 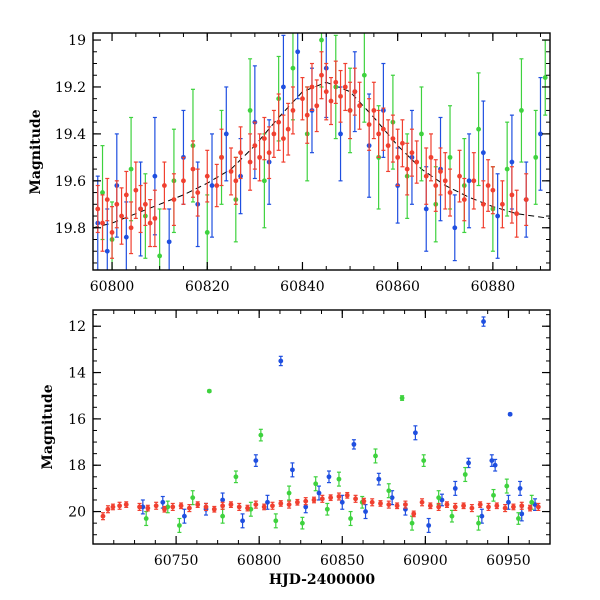 What do you see at coordinates (77, 513) in the screenshot?
I see `y-tick-label: 20` at bounding box center [77, 513].